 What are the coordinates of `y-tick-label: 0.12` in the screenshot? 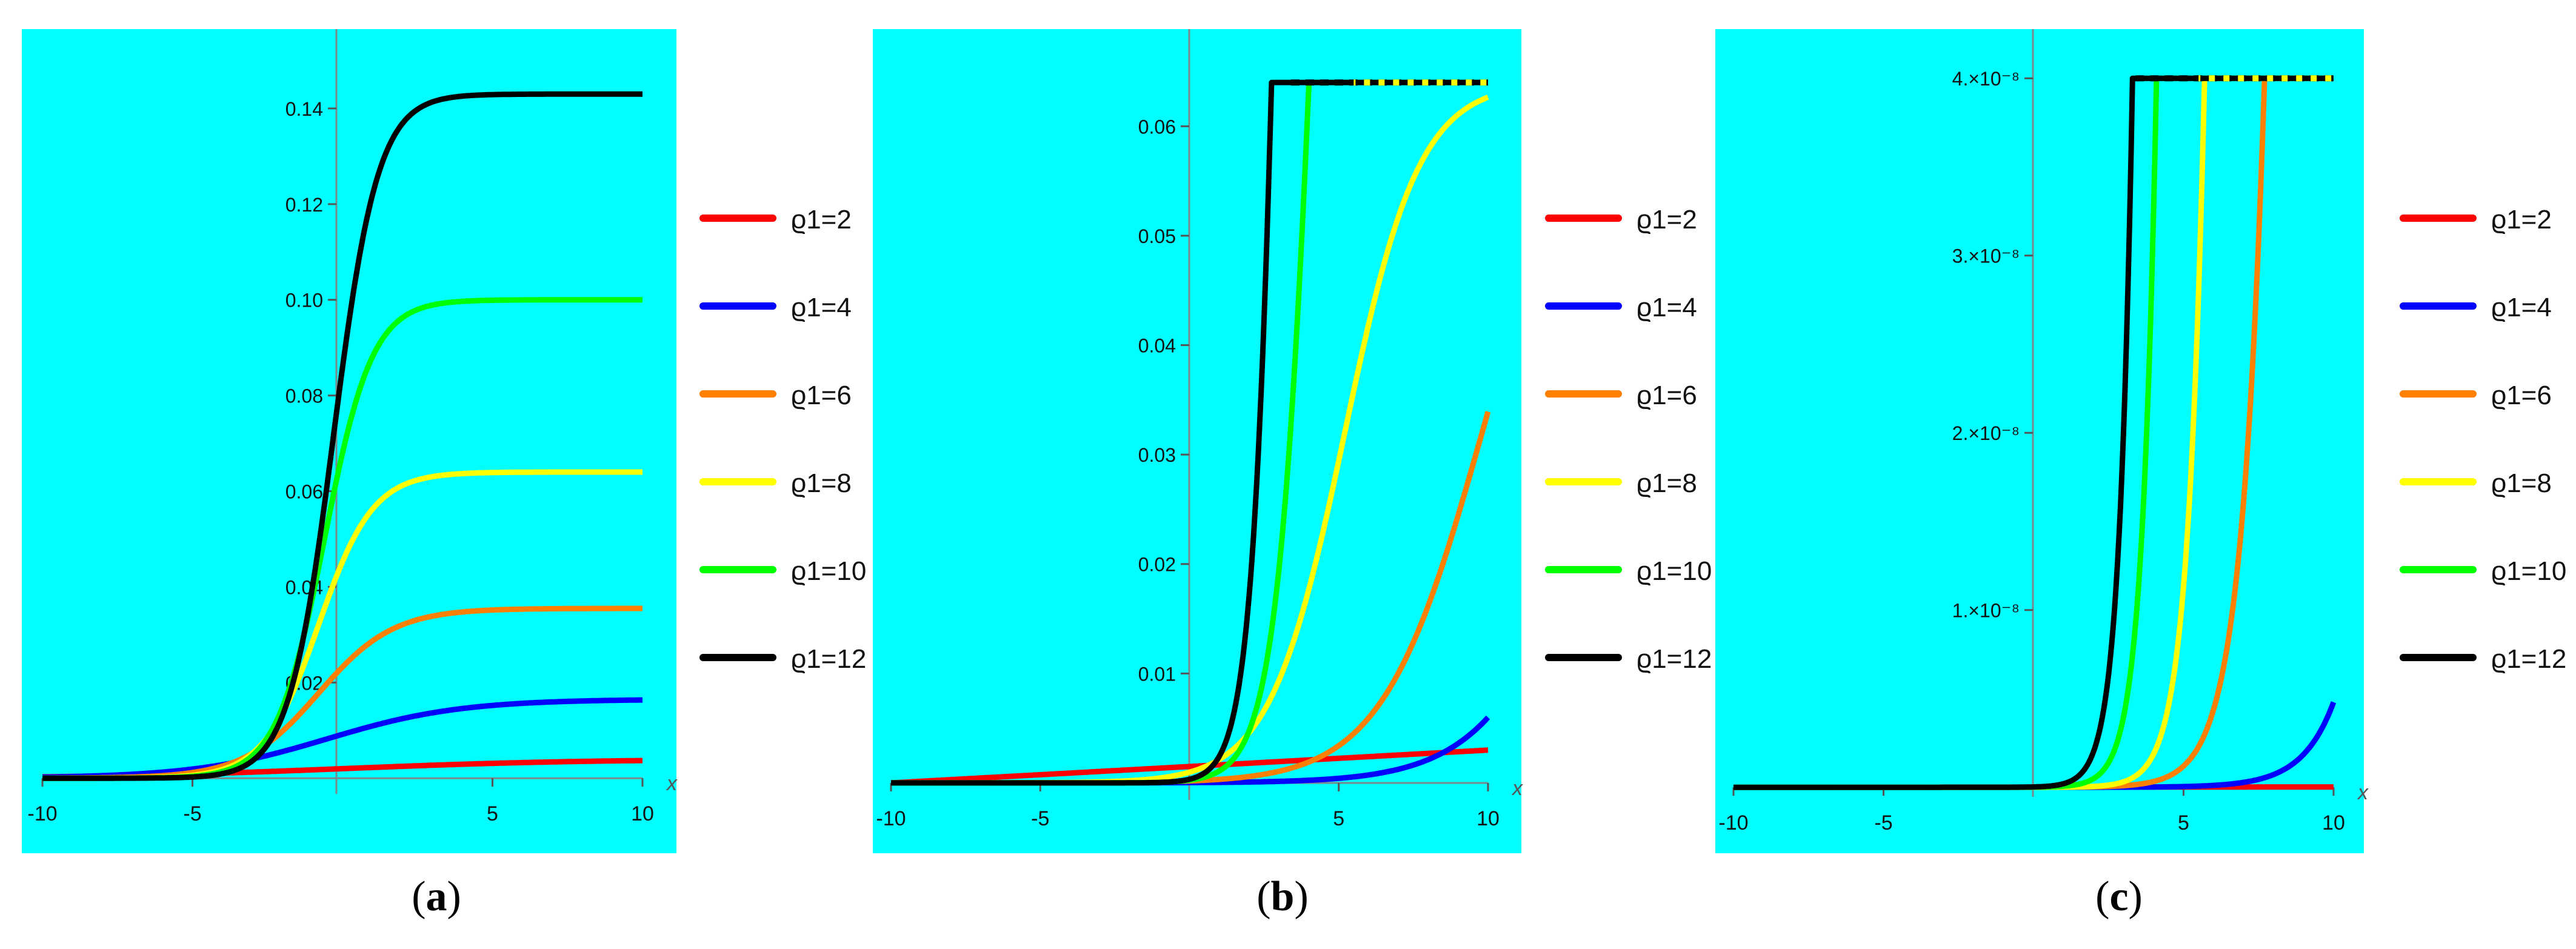 It's located at (304, 205).